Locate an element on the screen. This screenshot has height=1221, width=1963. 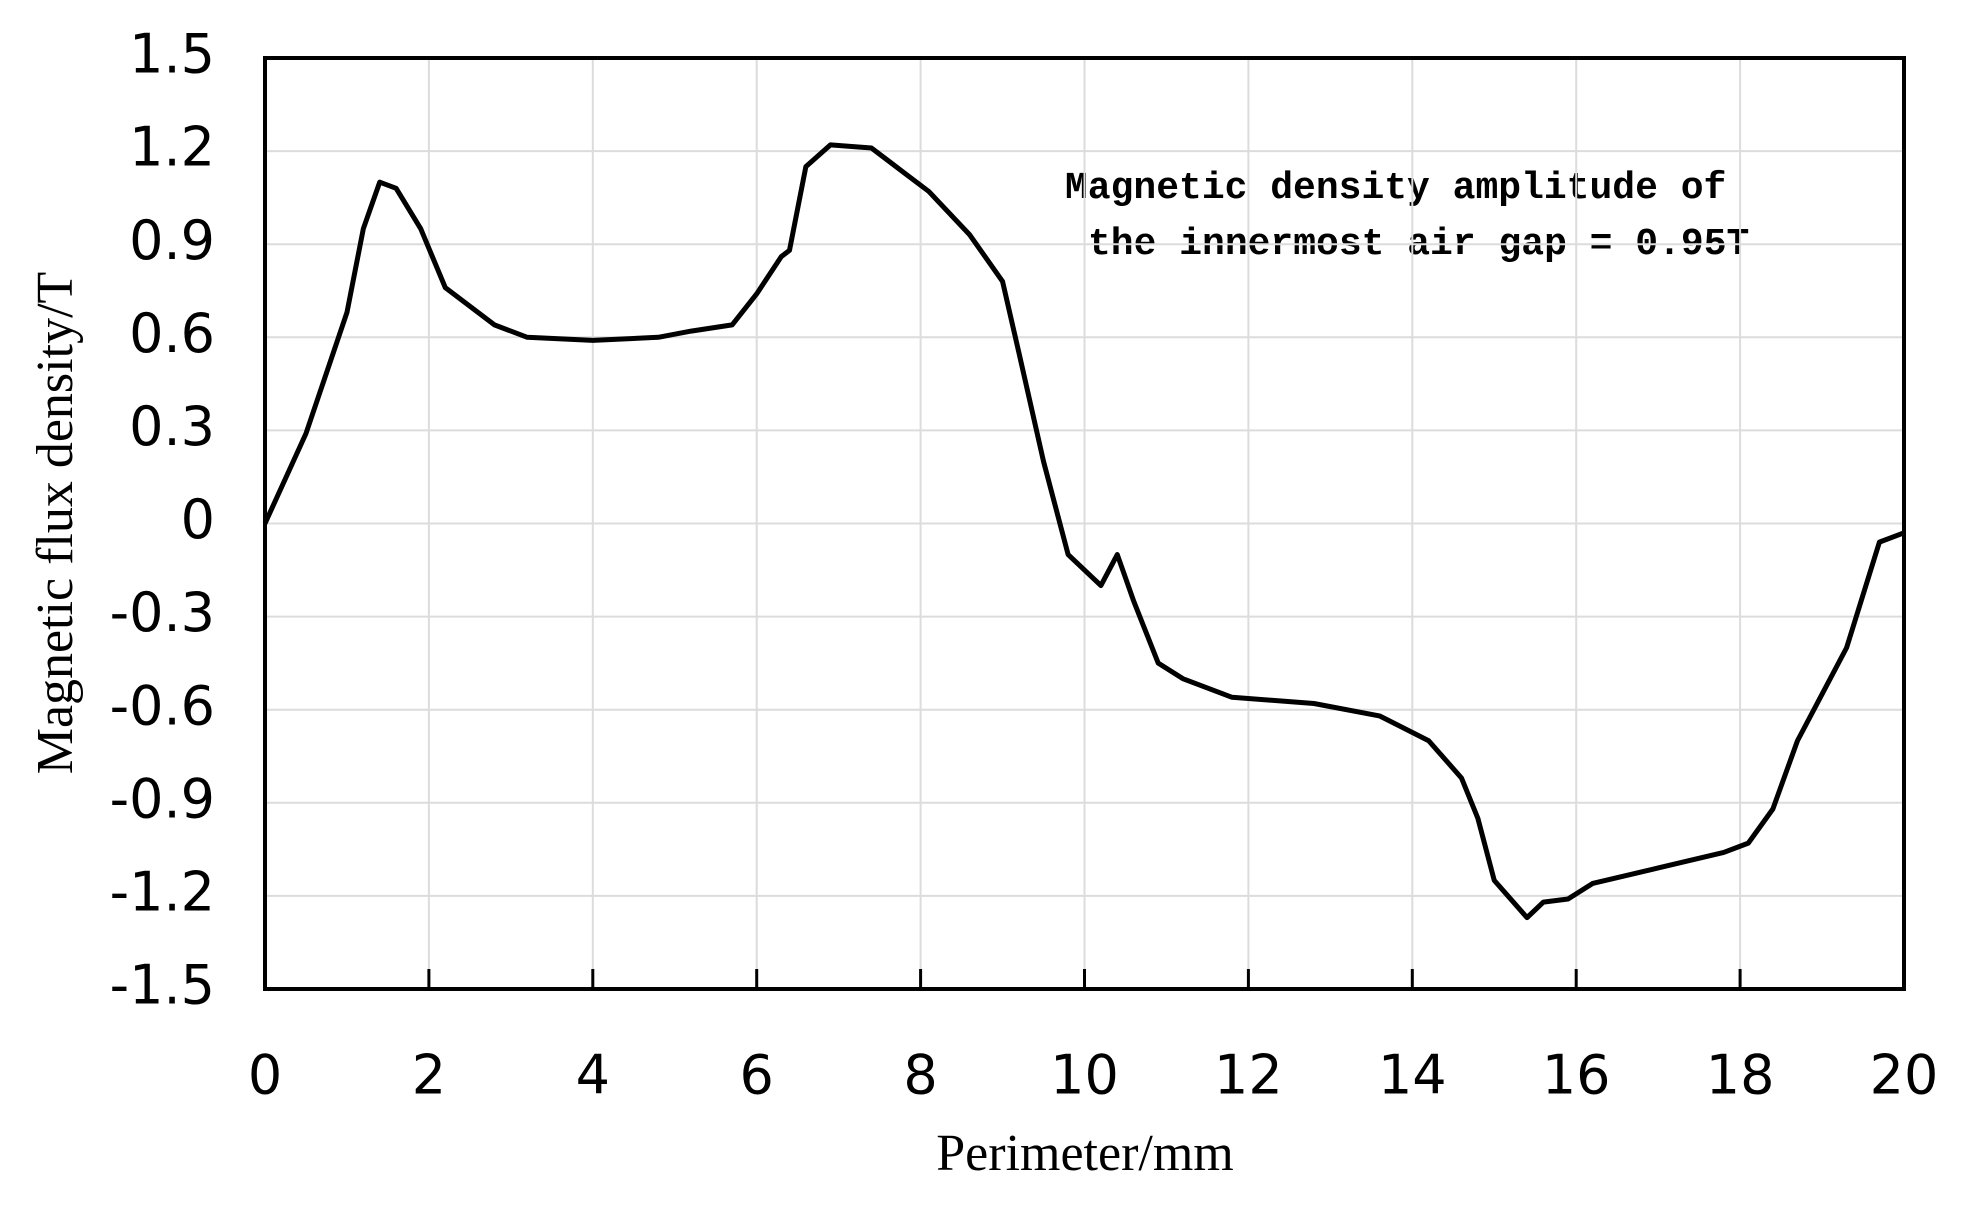
x-tick-label: 8 is located at coordinates (920, 1075).